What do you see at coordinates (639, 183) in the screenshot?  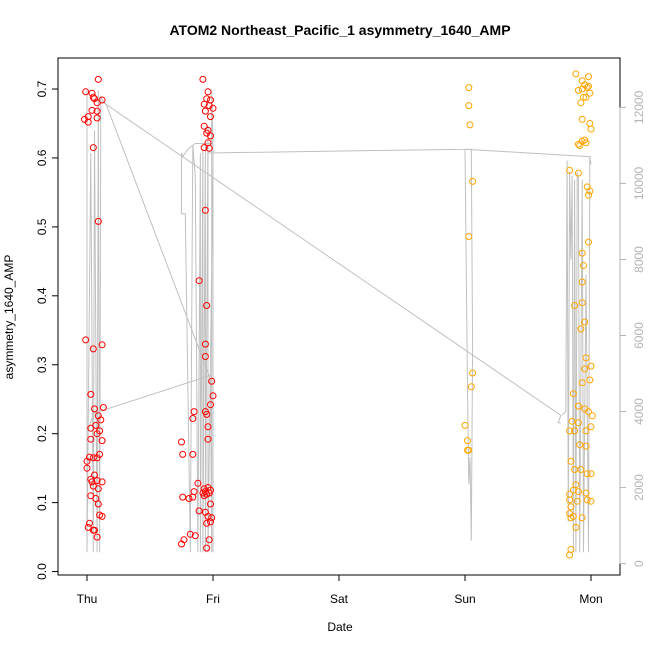 I see `y2-tick-label: 10000` at bounding box center [639, 183].